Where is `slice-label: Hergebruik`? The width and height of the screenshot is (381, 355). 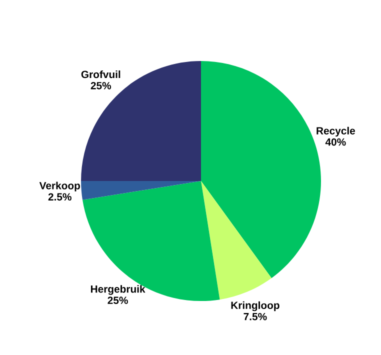 slice-label: Hergebruik is located at coordinates (118, 290).